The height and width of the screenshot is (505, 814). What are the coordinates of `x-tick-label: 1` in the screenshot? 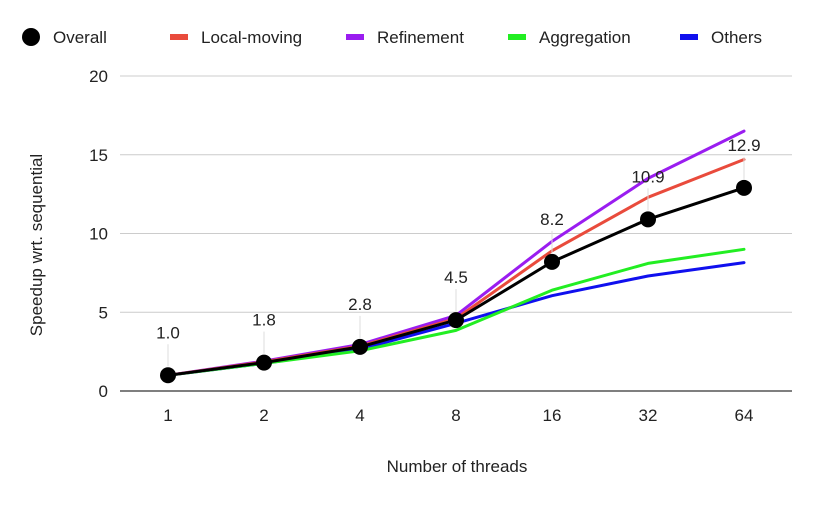 It's located at (167, 415).